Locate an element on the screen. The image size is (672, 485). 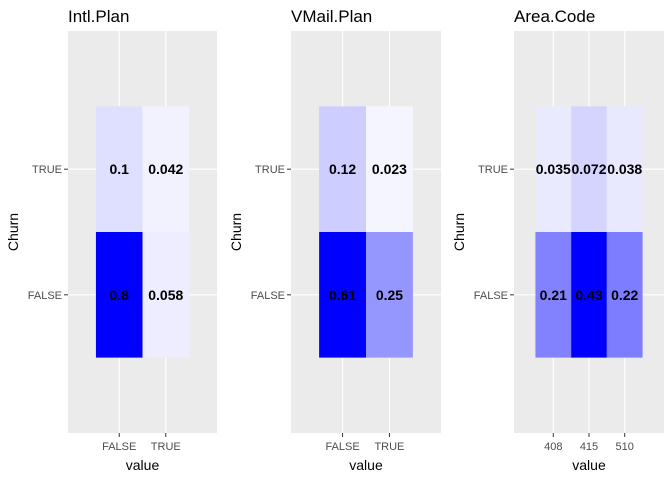
cell-value-label: 0.12 is located at coordinates (342, 169).